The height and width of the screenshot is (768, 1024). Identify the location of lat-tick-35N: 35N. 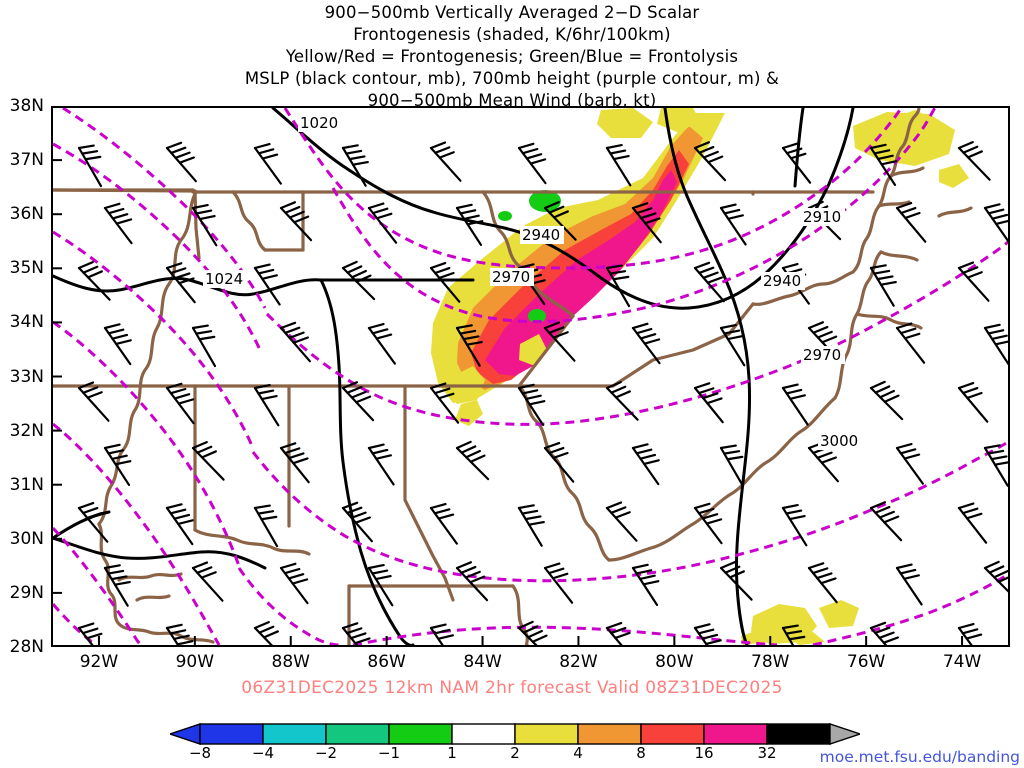
(26, 268).